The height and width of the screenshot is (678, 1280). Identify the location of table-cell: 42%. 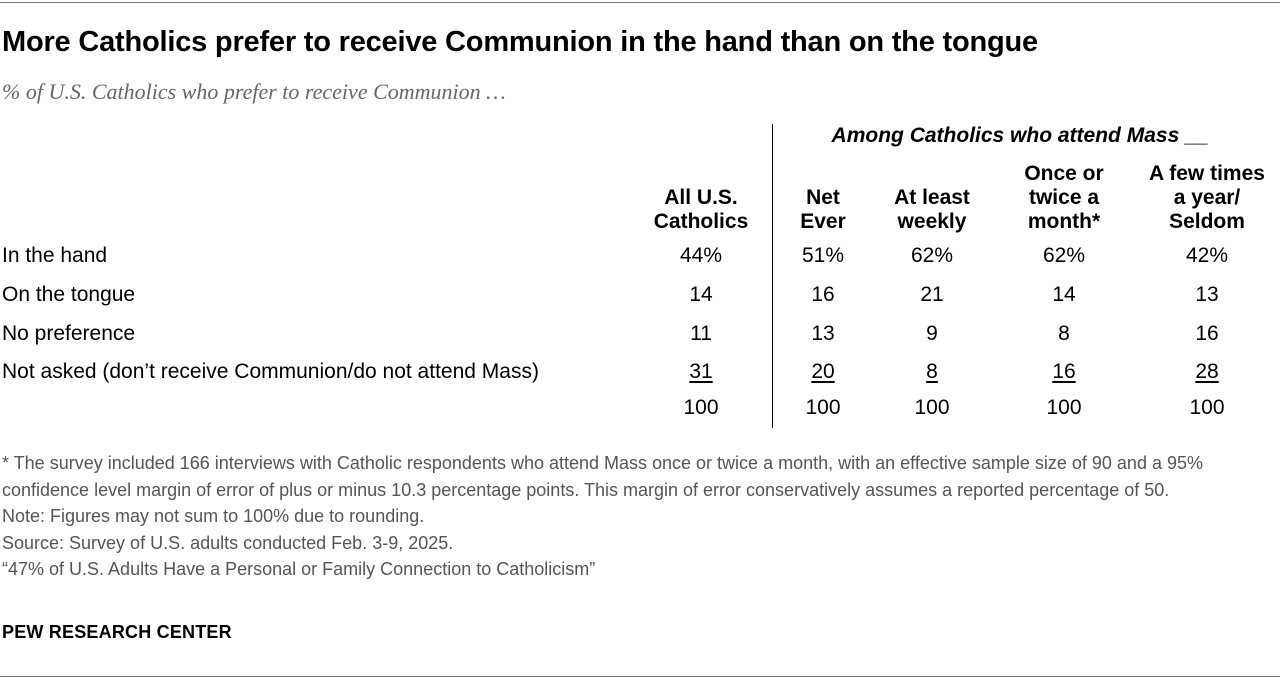
(1207, 256).